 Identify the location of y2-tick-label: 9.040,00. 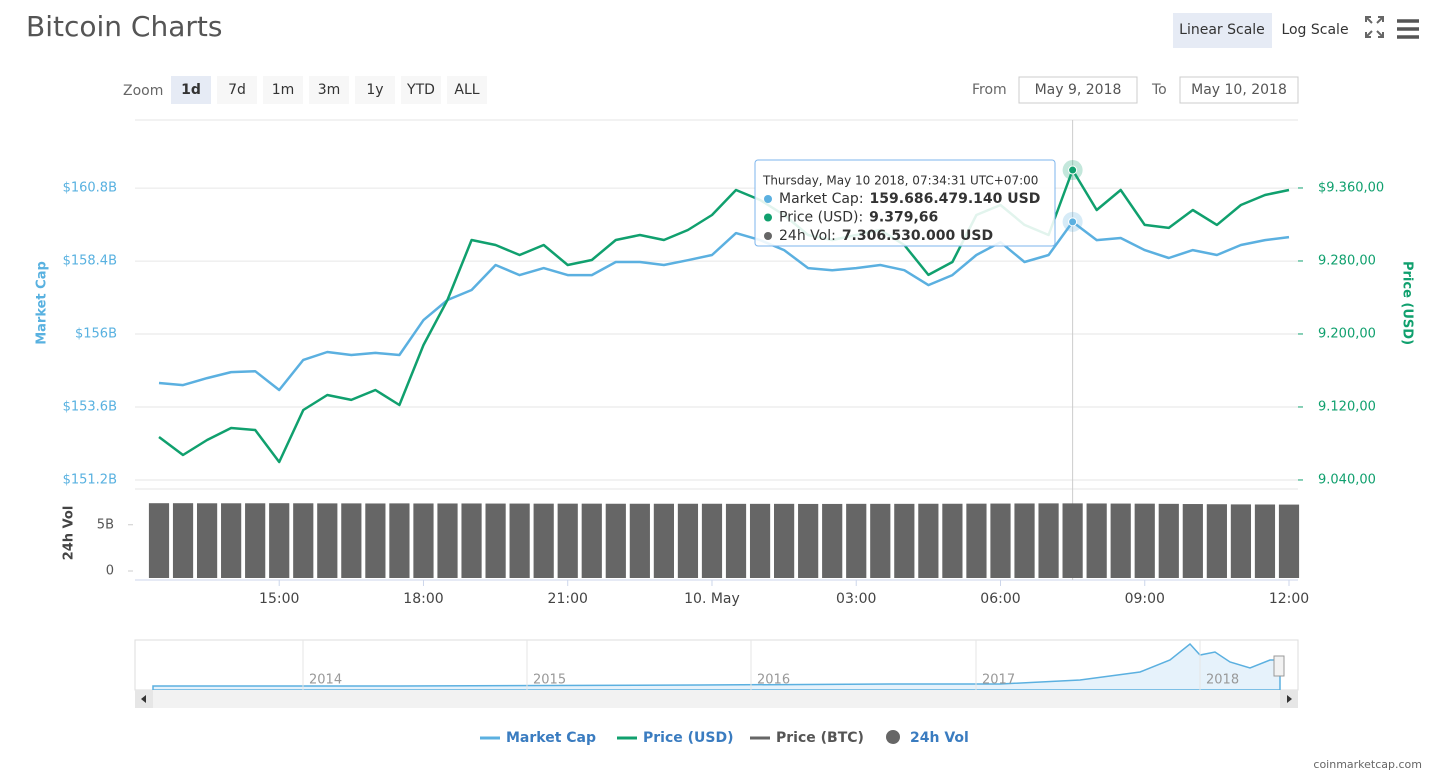
(1347, 479).